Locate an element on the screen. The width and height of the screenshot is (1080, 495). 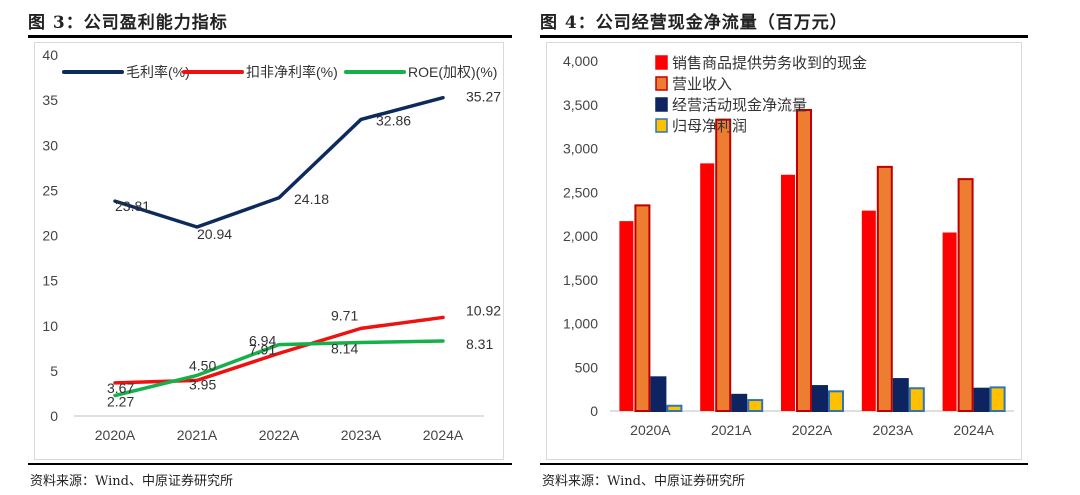
legend-label: 扣非净利率(%) is located at coordinates (292, 72).